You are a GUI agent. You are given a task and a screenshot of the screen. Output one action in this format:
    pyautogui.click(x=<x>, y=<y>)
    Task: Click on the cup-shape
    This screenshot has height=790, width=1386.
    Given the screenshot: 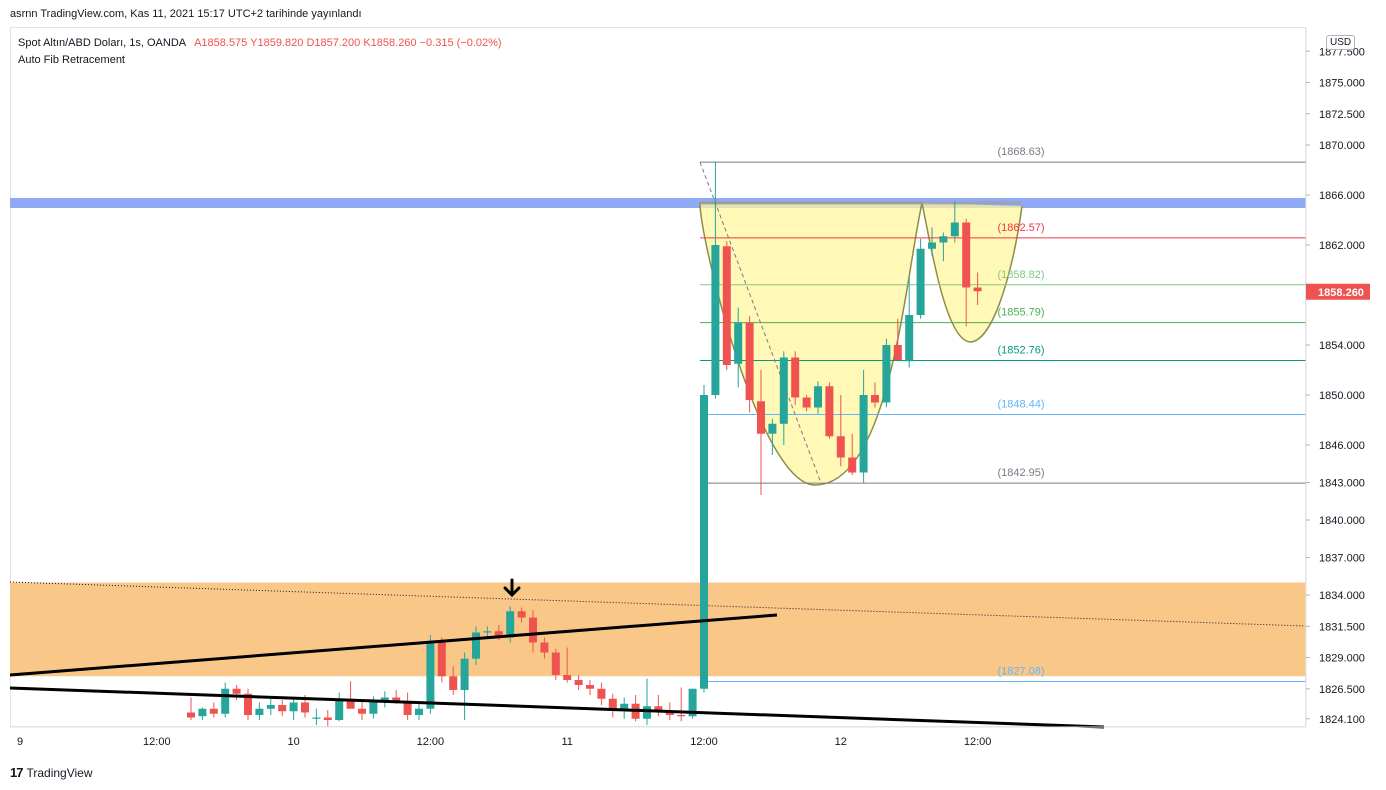 What is the action you would take?
    pyautogui.click(x=811, y=344)
    